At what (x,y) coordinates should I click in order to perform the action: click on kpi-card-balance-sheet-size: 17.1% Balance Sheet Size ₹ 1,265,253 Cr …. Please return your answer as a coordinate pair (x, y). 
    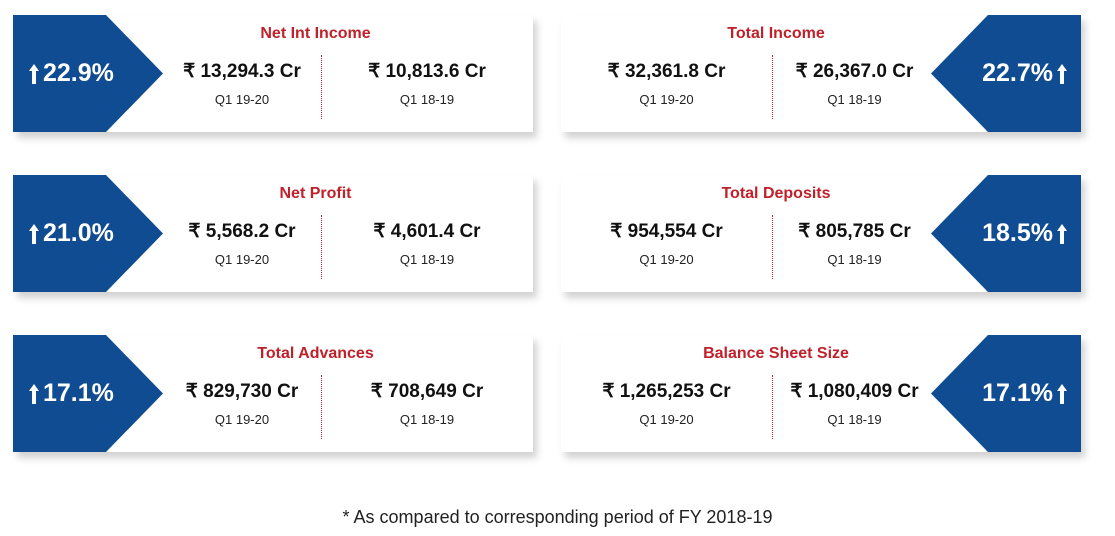
    Looking at the image, I should click on (821, 393).